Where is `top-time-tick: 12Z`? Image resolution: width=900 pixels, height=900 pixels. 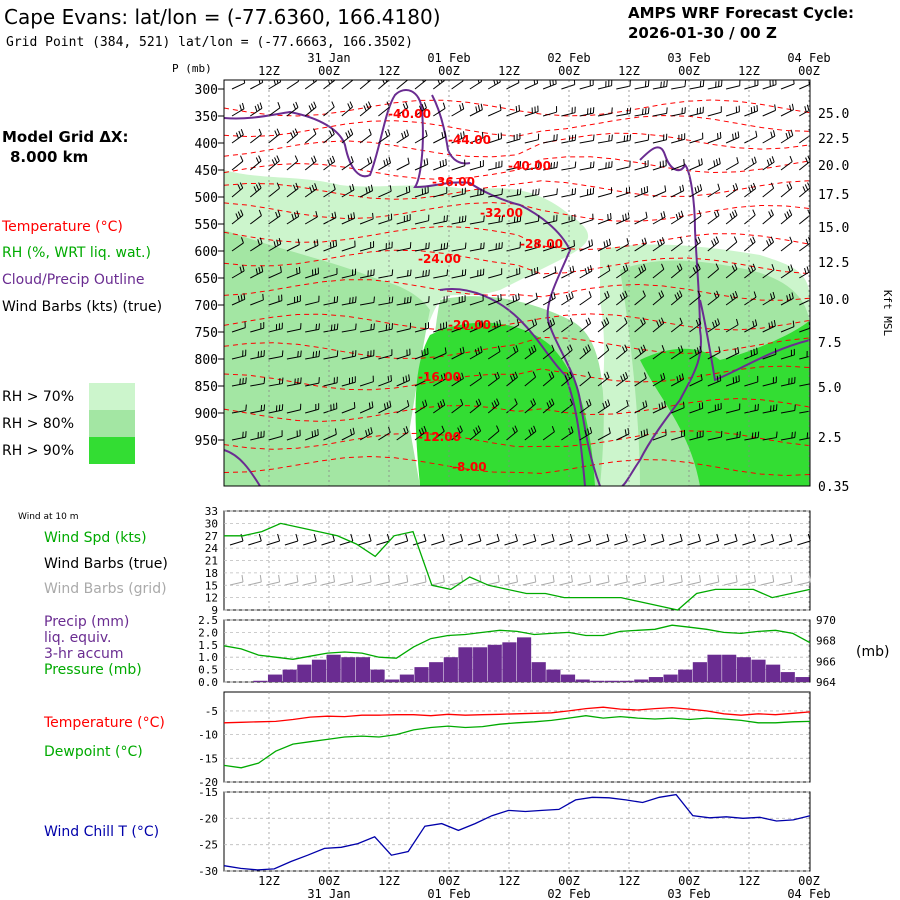
top-time-tick: 12Z is located at coordinates (629, 71).